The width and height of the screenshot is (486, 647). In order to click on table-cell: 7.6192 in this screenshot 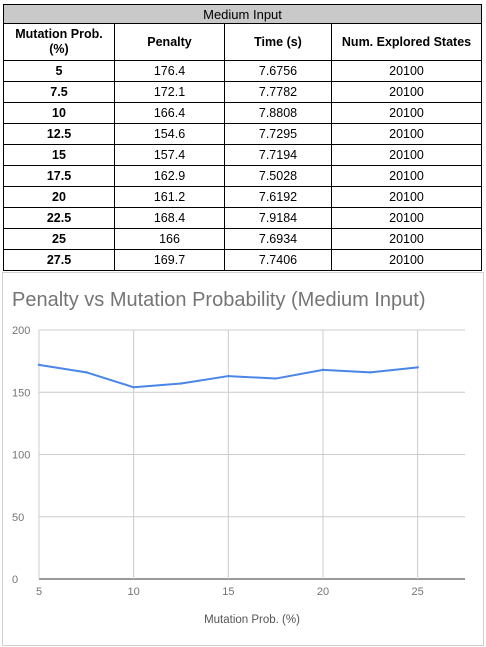, I will do `click(278, 197)`.